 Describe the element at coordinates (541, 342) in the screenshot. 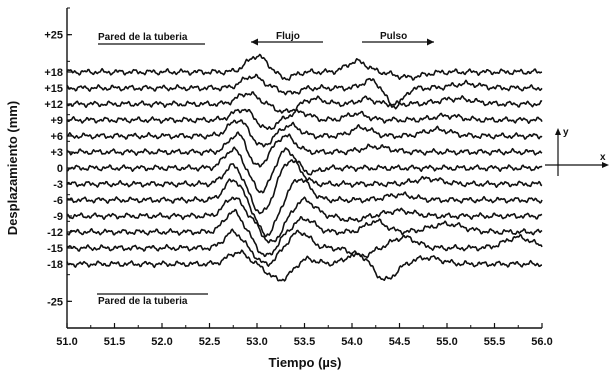

I see `x-tick-label: 56.0` at that location.